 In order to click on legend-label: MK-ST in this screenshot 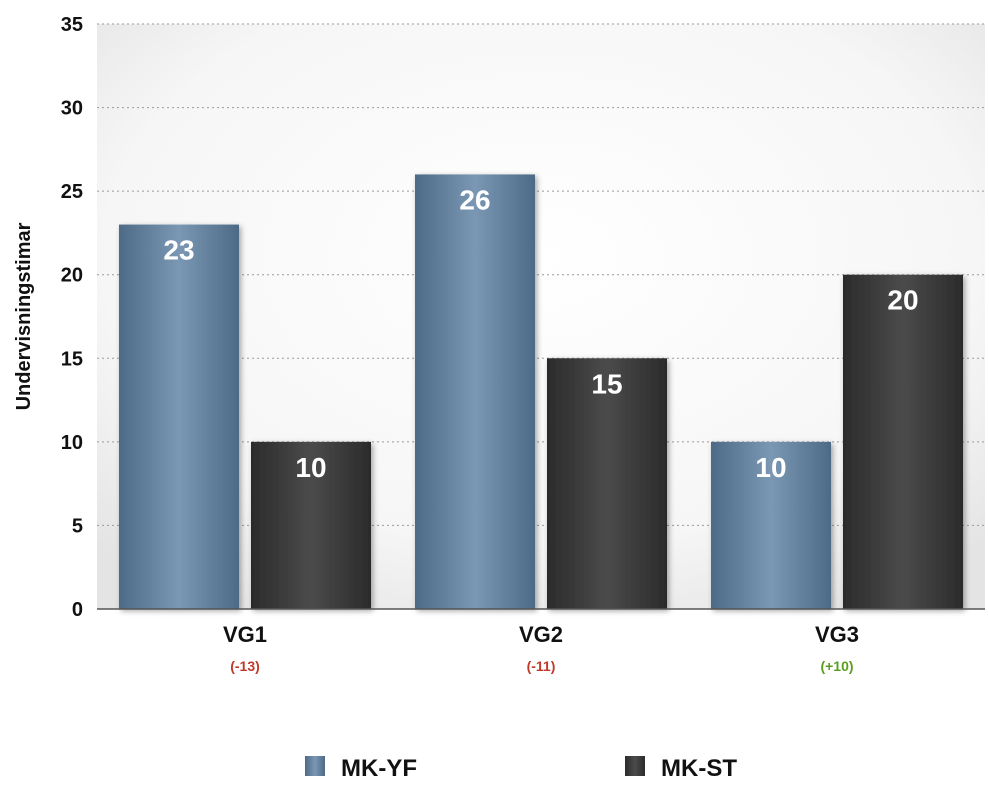, I will do `click(699, 768)`.